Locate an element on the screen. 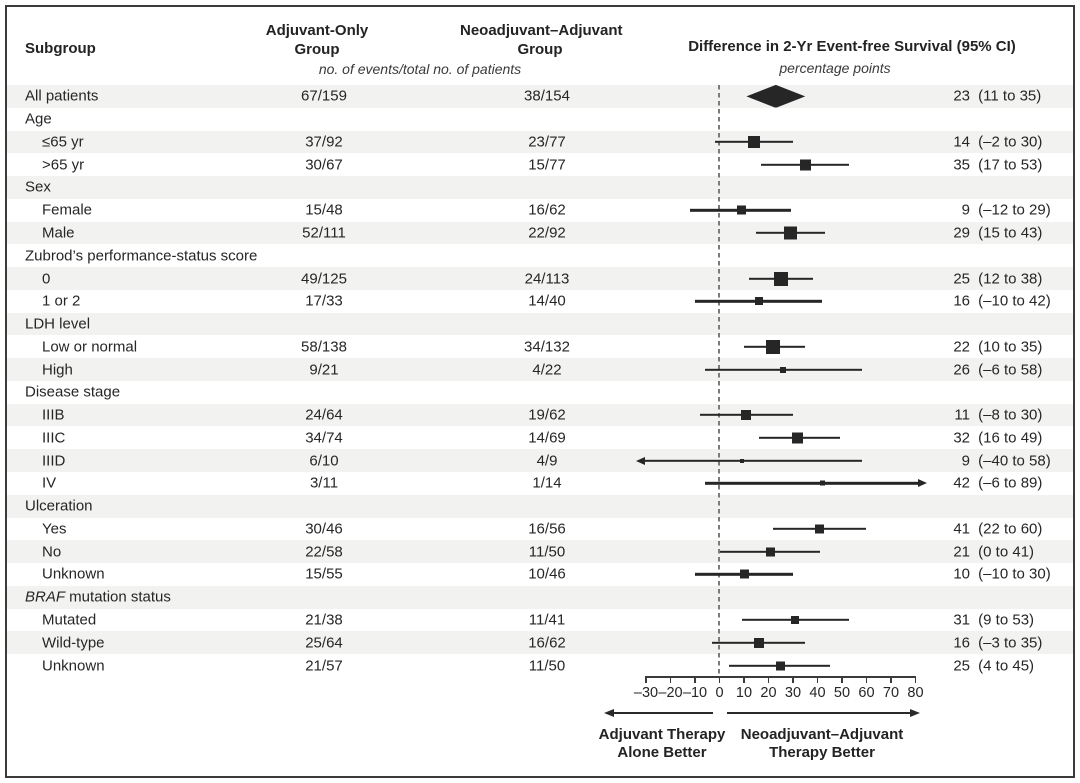  subgroup-row: Mutated 21/38 11/41 31 (9 to 53) is located at coordinates (540, 620).